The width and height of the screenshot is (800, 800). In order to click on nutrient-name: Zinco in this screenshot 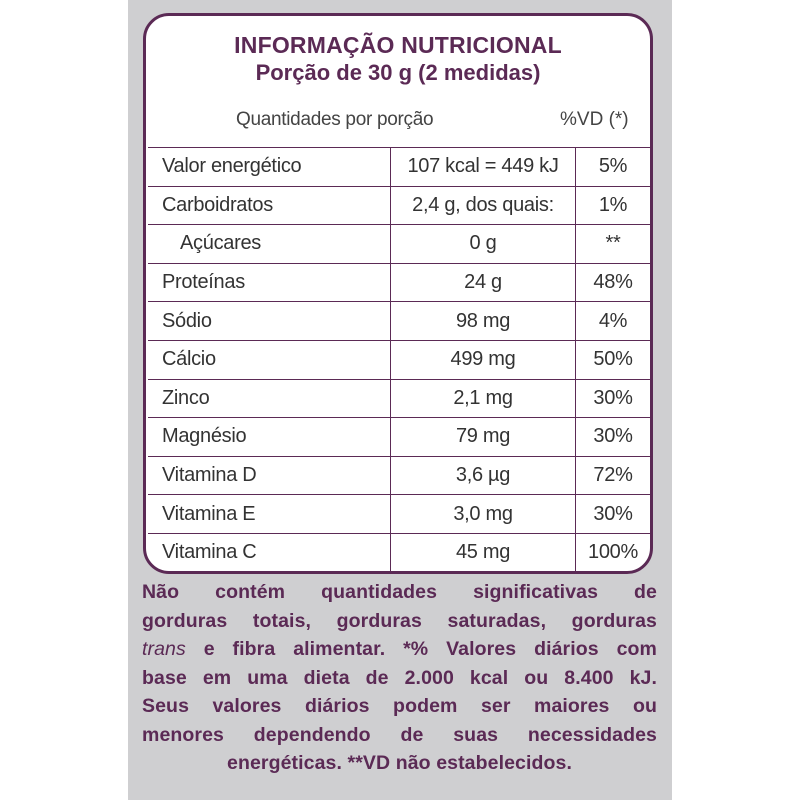, I will do `click(269, 398)`.